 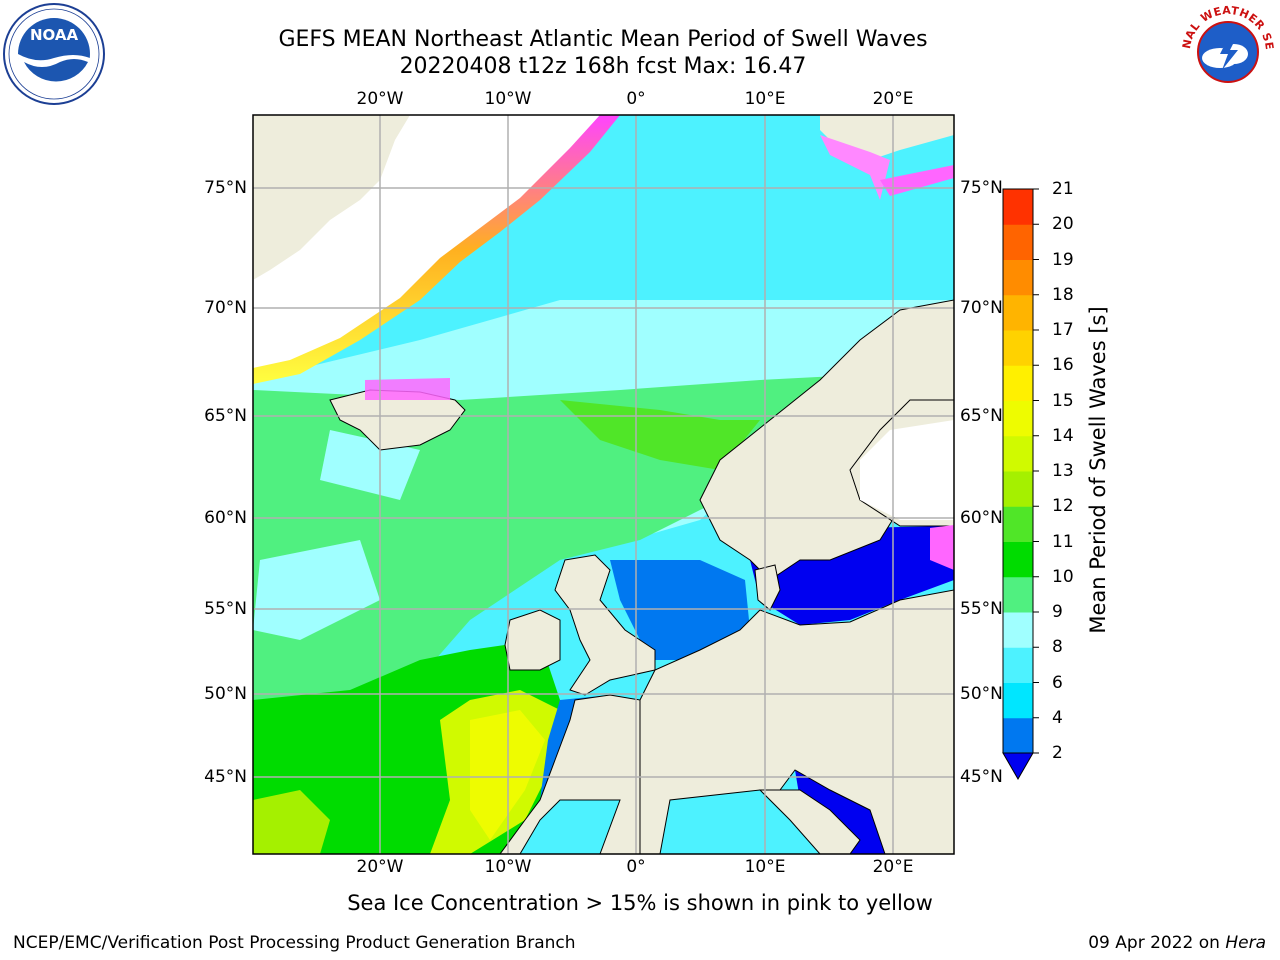 I want to click on footer-date-text: 09 Apr 2022 on, so click(x=1157, y=943).